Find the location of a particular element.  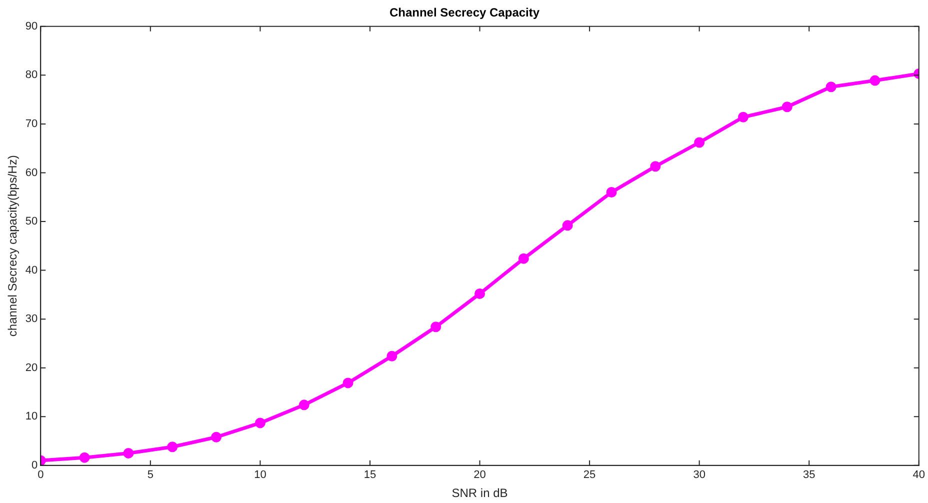

y-tick-label: 40 is located at coordinates (31, 270).